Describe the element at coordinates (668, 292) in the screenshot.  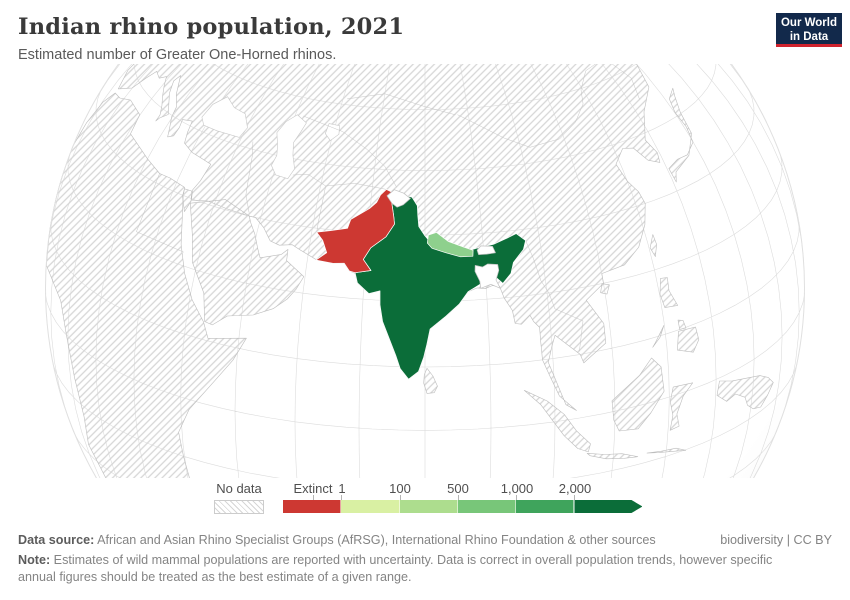
I see `landmass-luzon` at that location.